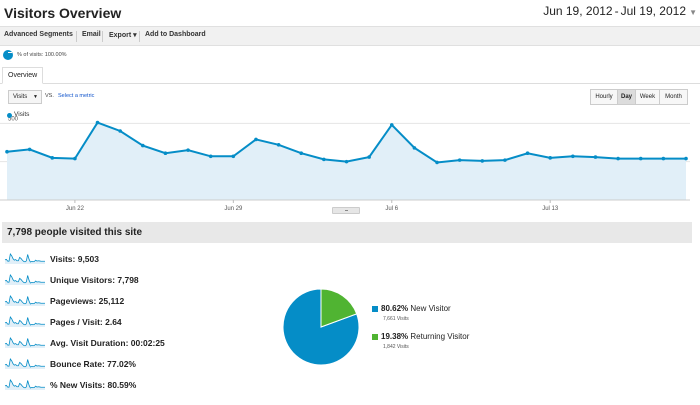 Image resolution: width=700 pixels, height=405 pixels. I want to click on summary-headline: 7,798 people visited this site, so click(75, 232).